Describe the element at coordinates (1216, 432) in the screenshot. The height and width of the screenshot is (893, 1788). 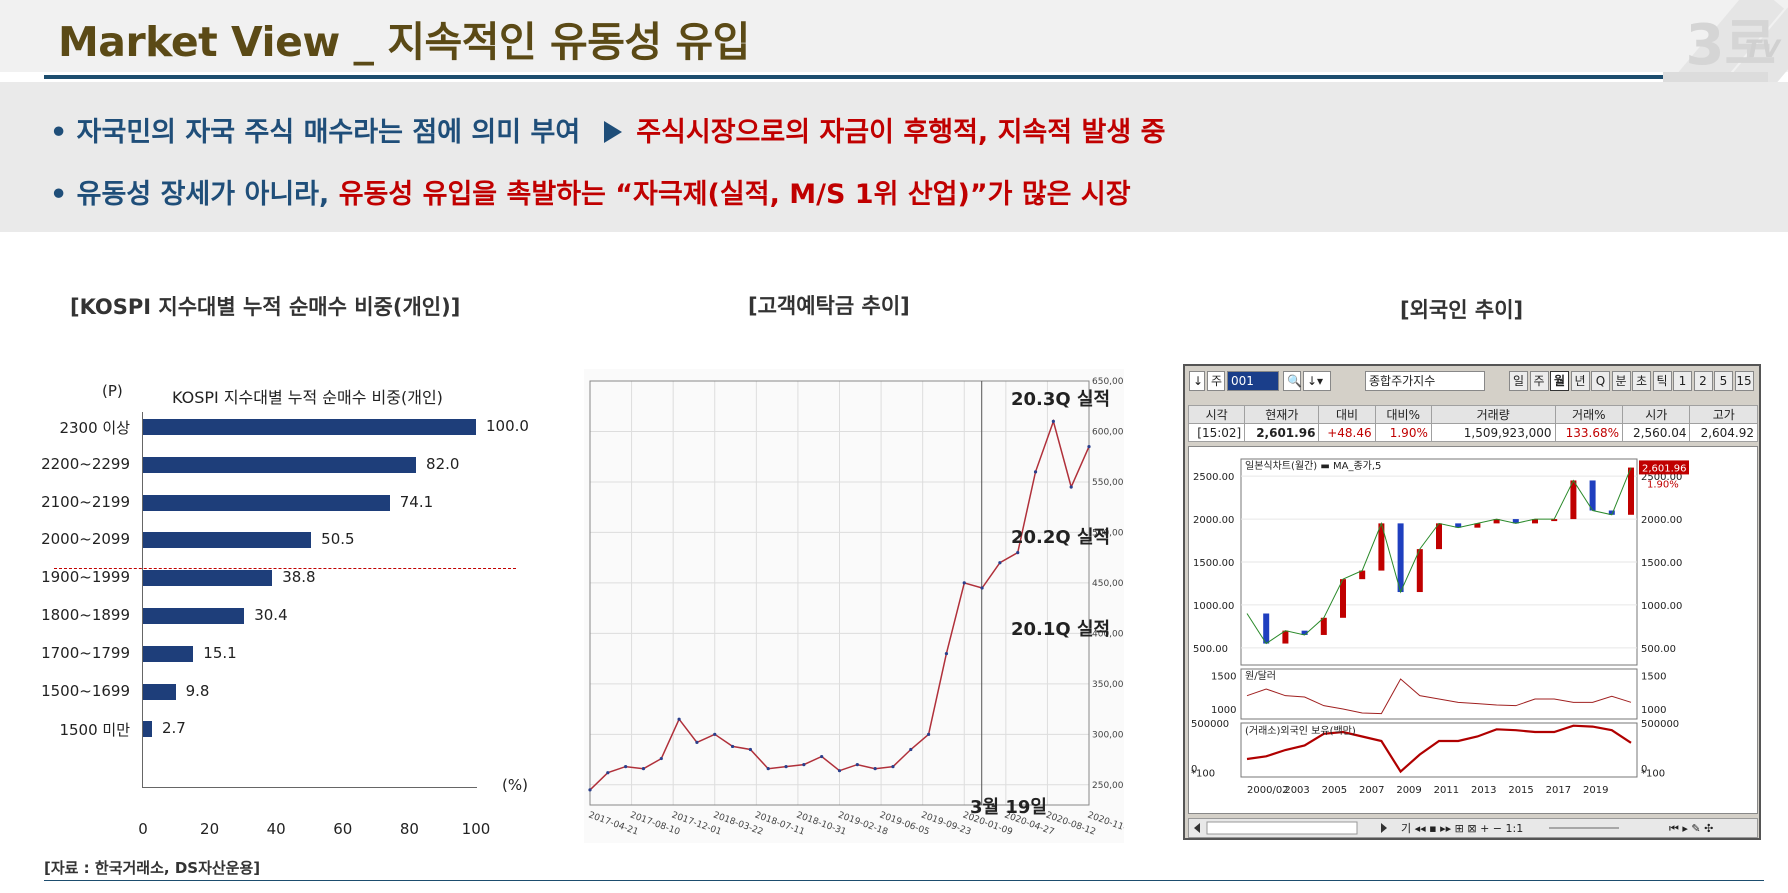
I see `quote-value: [15:02]` at that location.